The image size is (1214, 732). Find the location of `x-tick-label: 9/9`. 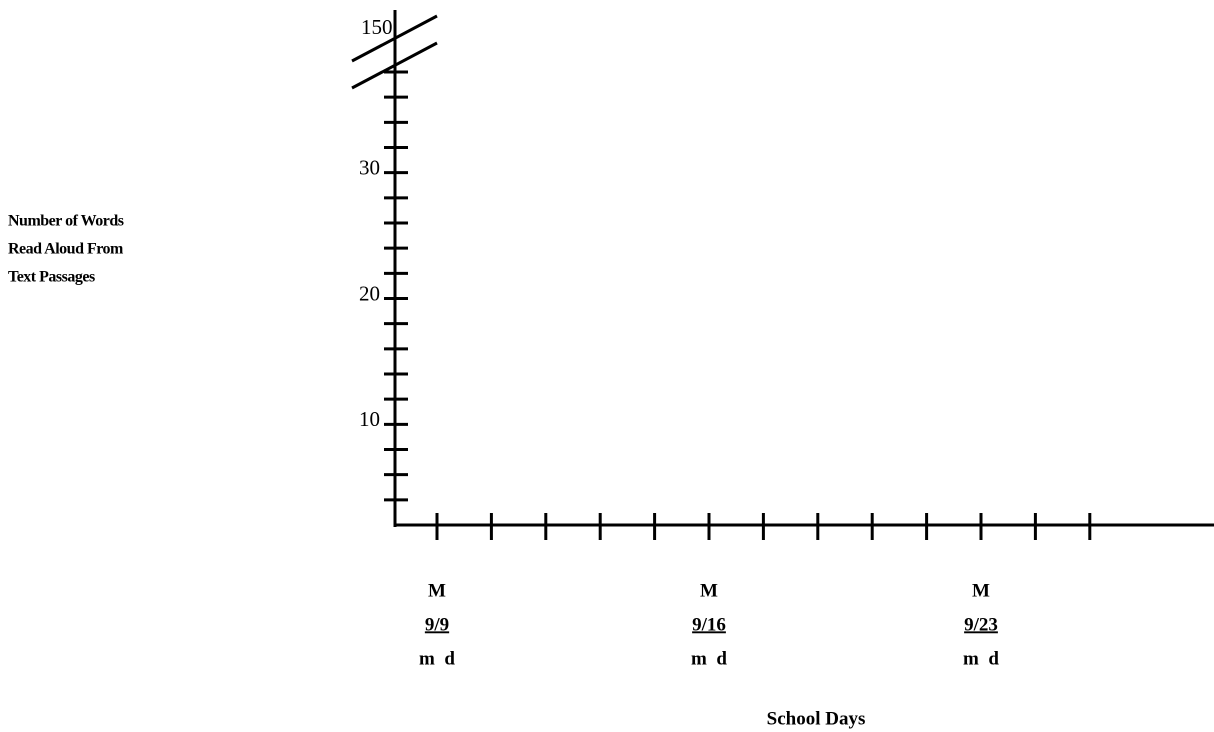

x-tick-label: 9/9 is located at coordinates (437, 624).